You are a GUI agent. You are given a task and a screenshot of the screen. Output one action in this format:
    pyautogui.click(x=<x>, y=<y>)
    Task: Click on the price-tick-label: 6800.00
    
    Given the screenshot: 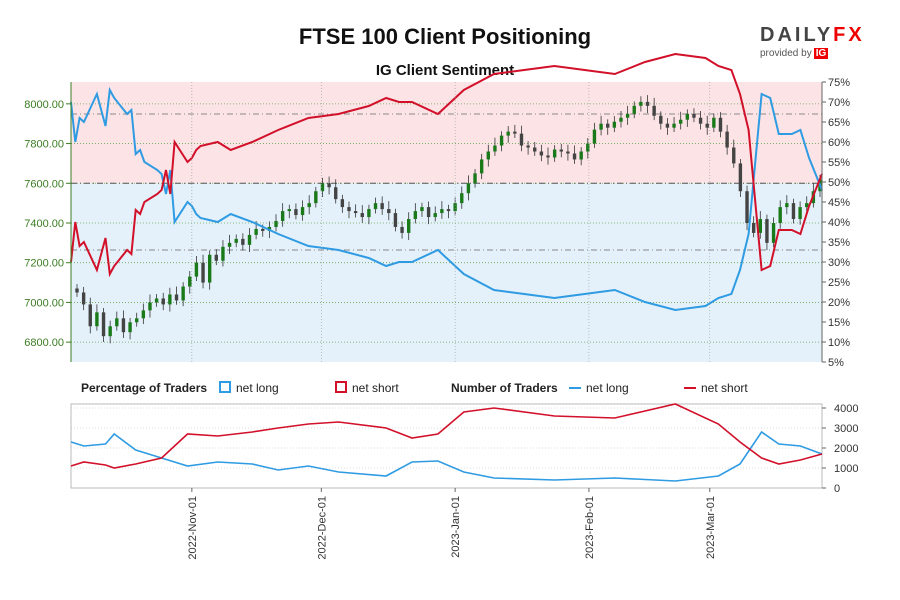 What is the action you would take?
    pyautogui.click(x=44, y=343)
    